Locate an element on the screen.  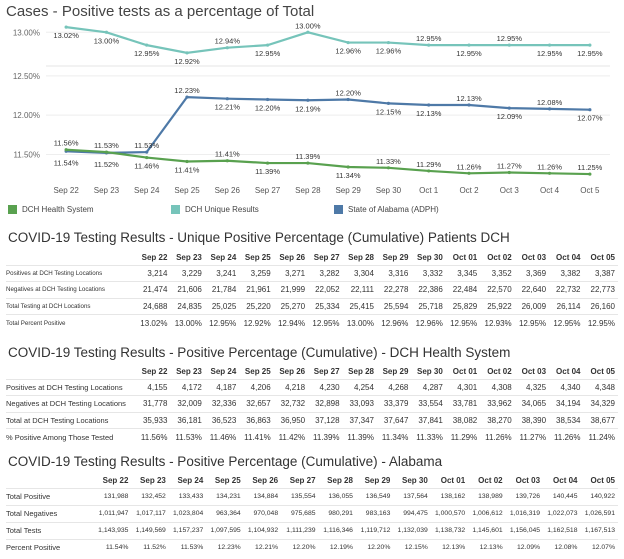
table-cell: 136,549 is located at coordinates (374, 496).